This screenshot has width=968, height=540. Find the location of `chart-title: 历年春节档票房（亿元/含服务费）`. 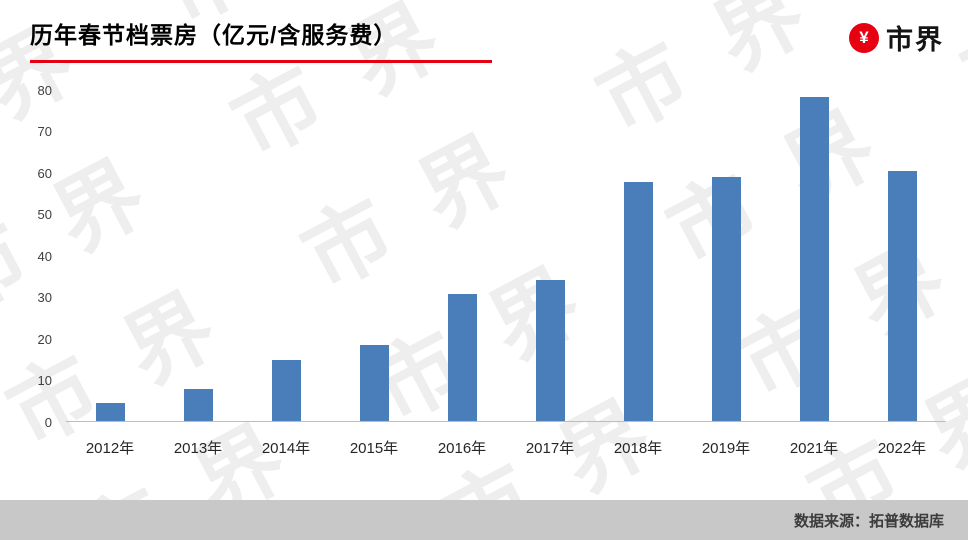

chart-title: 历年春节档票房（亿元/含服务费） is located at coordinates (214, 35).